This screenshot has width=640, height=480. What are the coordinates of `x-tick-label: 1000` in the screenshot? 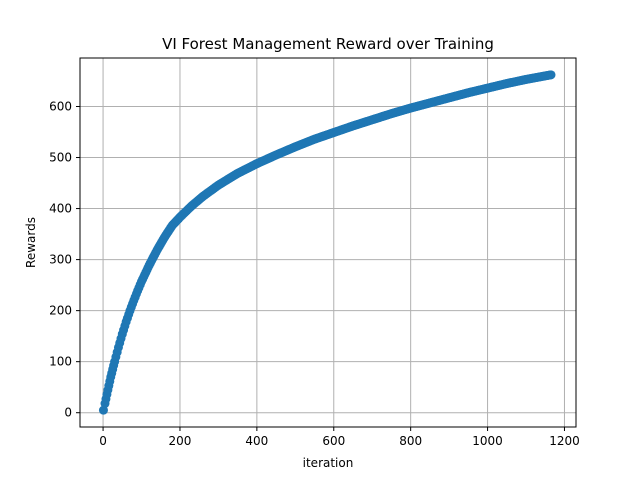 It's located at (487, 441).